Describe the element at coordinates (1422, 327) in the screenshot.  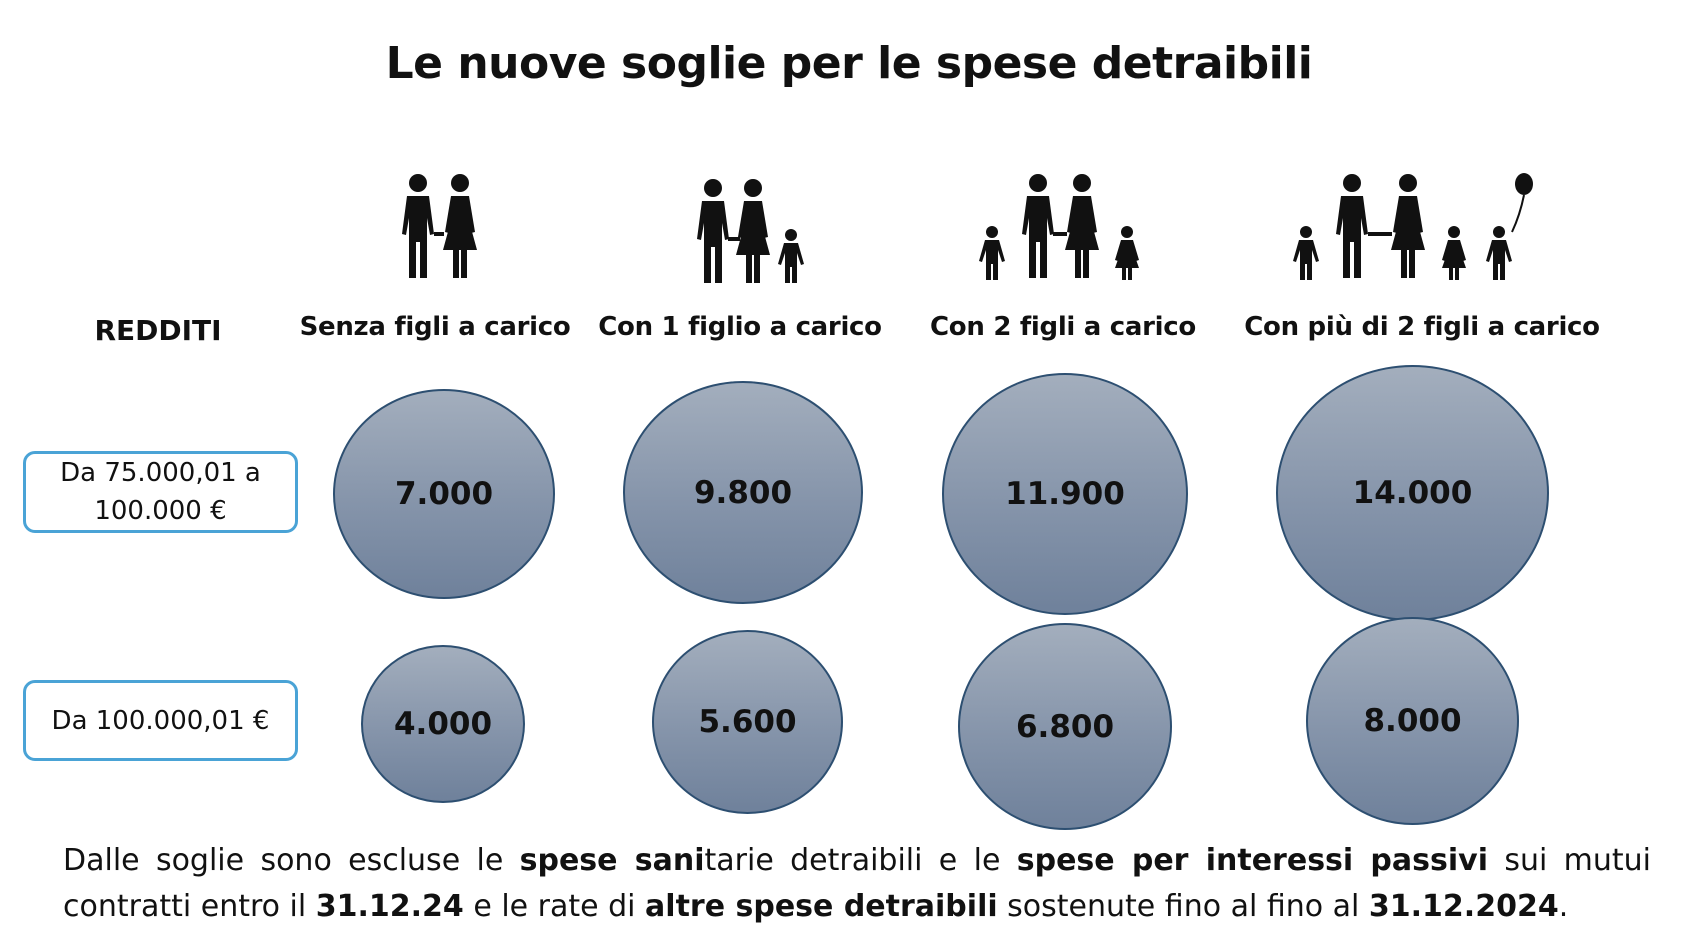
I see `column-header-more-children: Con più di 2 figli a carico` at that location.